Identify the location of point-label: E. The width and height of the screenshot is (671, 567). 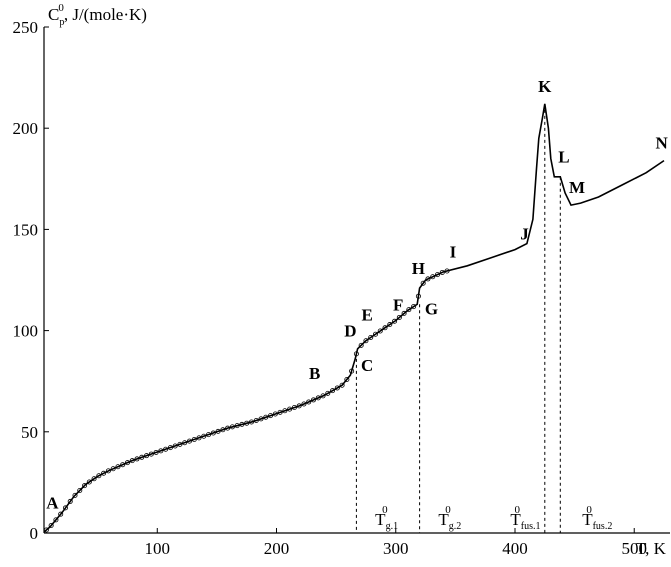
(366, 314).